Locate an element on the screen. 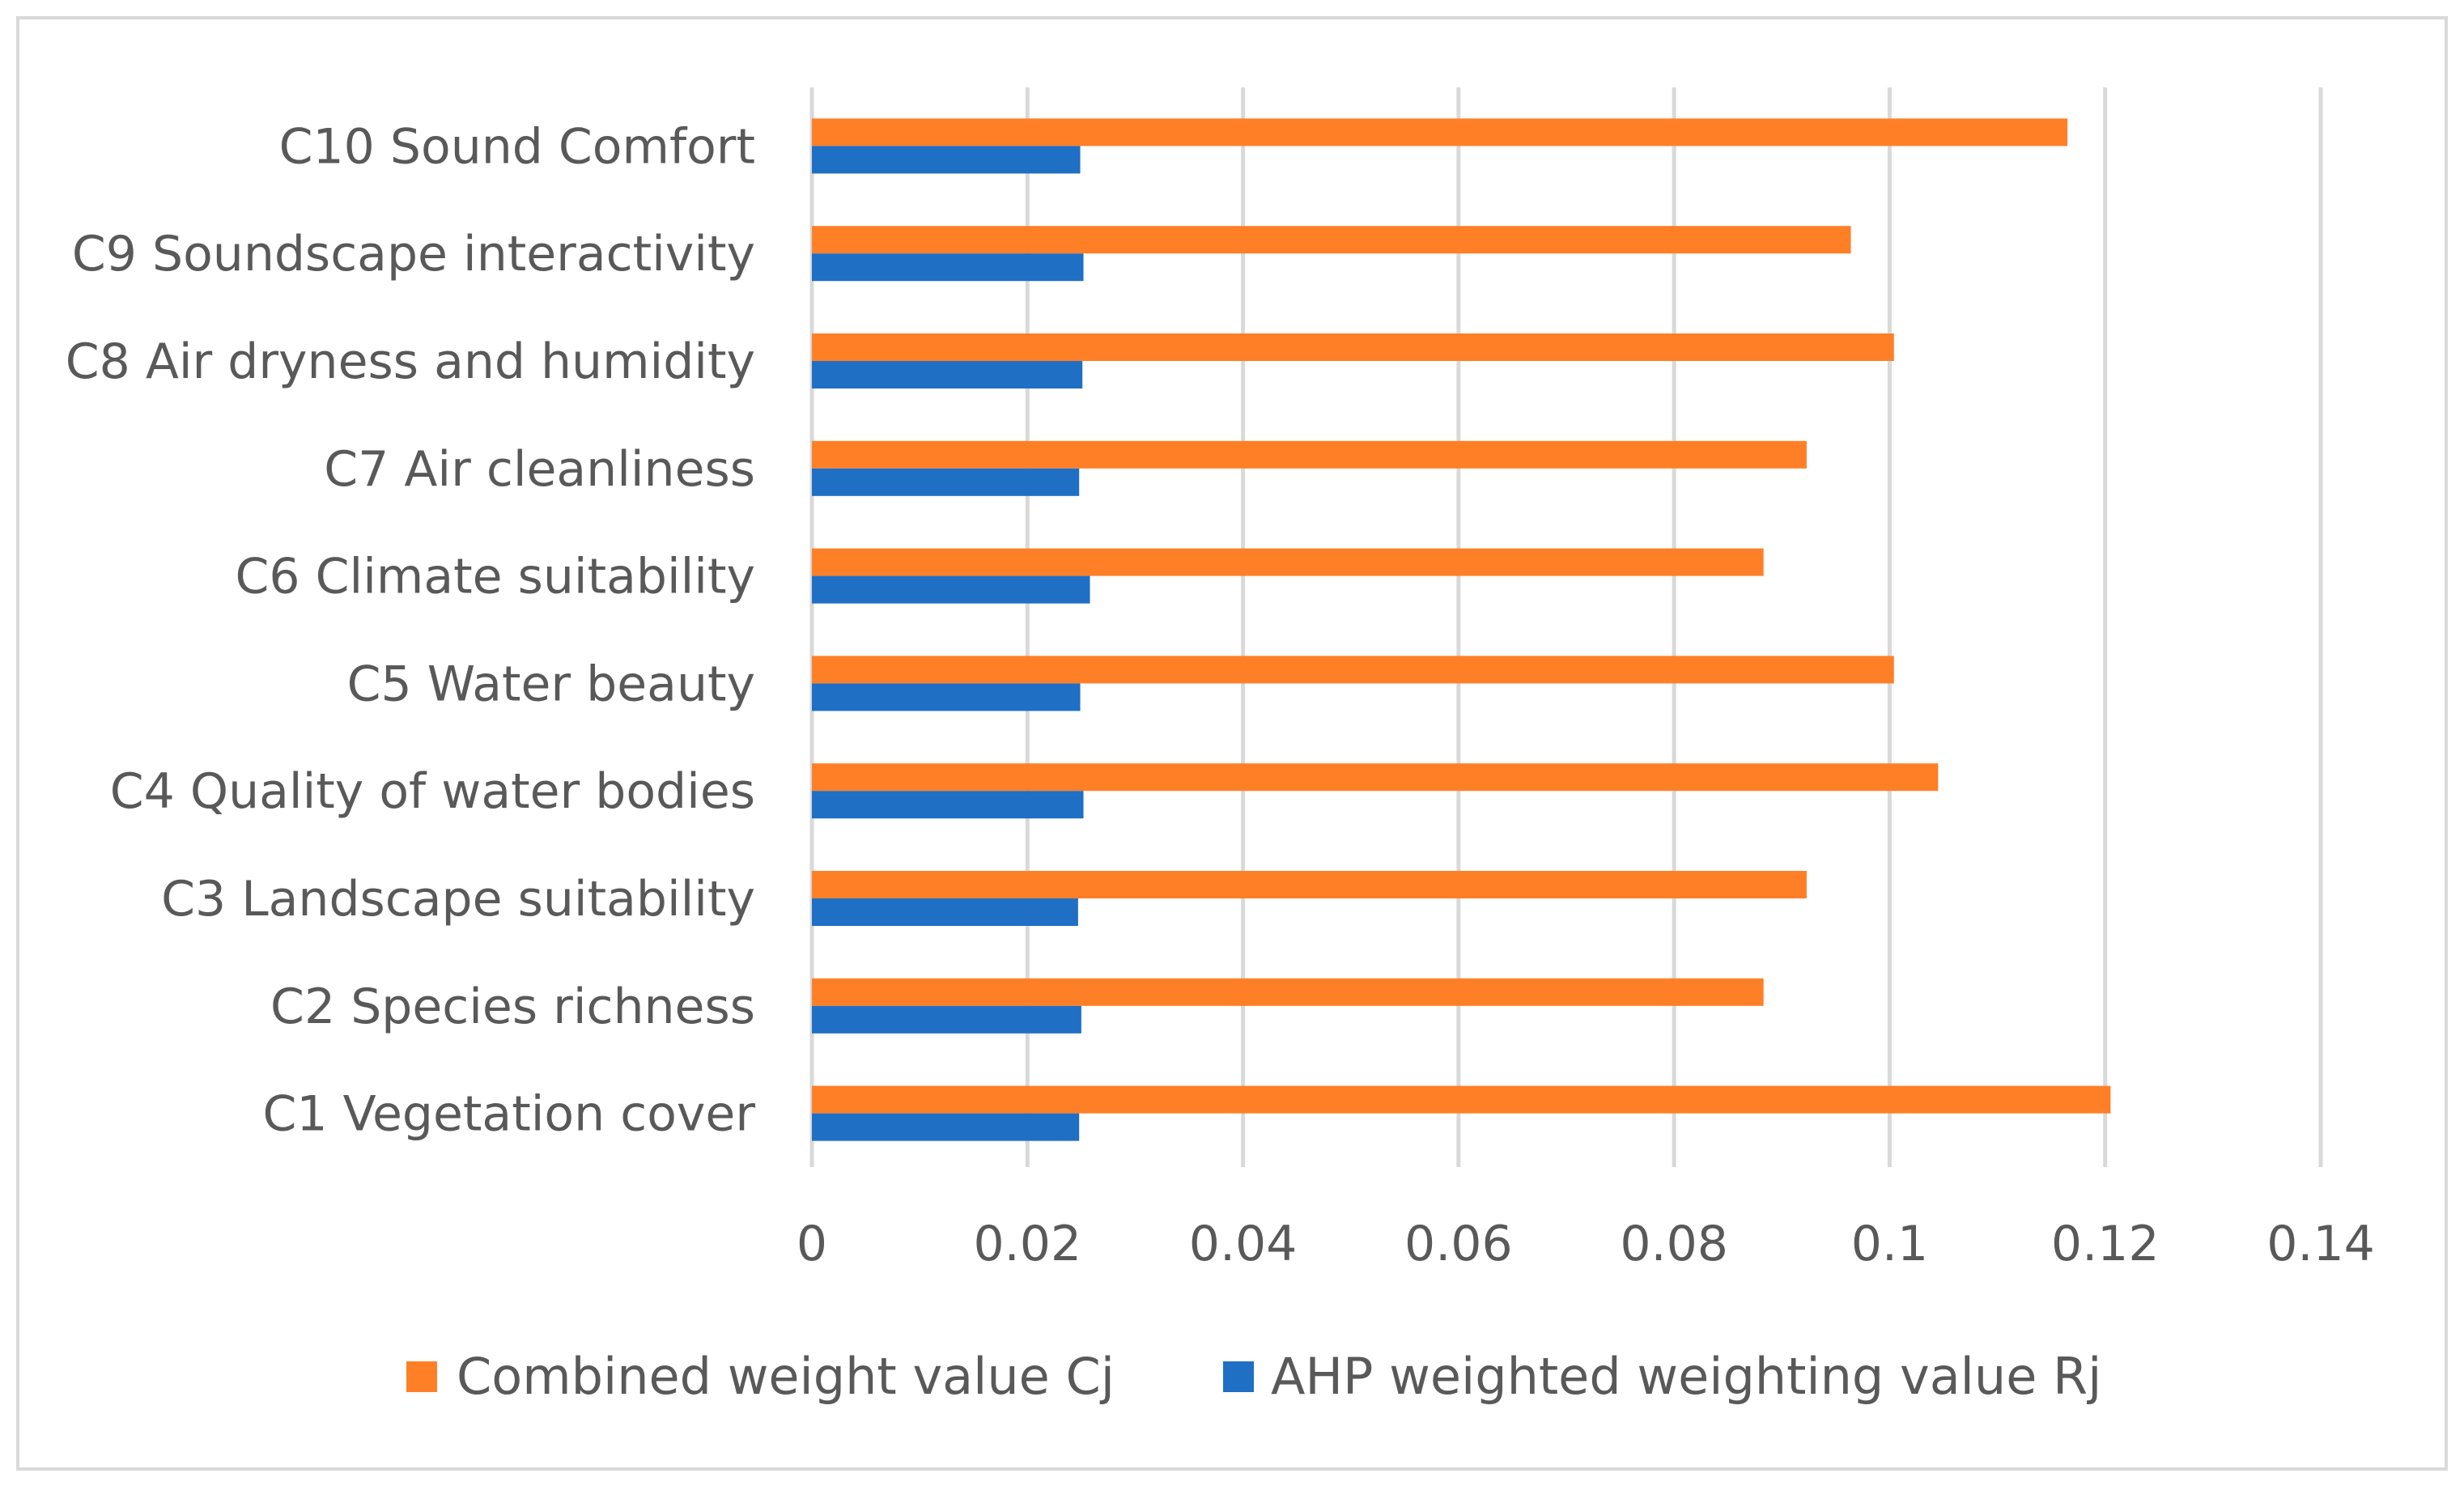 The width and height of the screenshot is (2464, 1503). x-axis-tick-labels: 0 0.02 0.04 0.06 0.08 0.1 0.12 0.14 is located at coordinates (1586, 1244).